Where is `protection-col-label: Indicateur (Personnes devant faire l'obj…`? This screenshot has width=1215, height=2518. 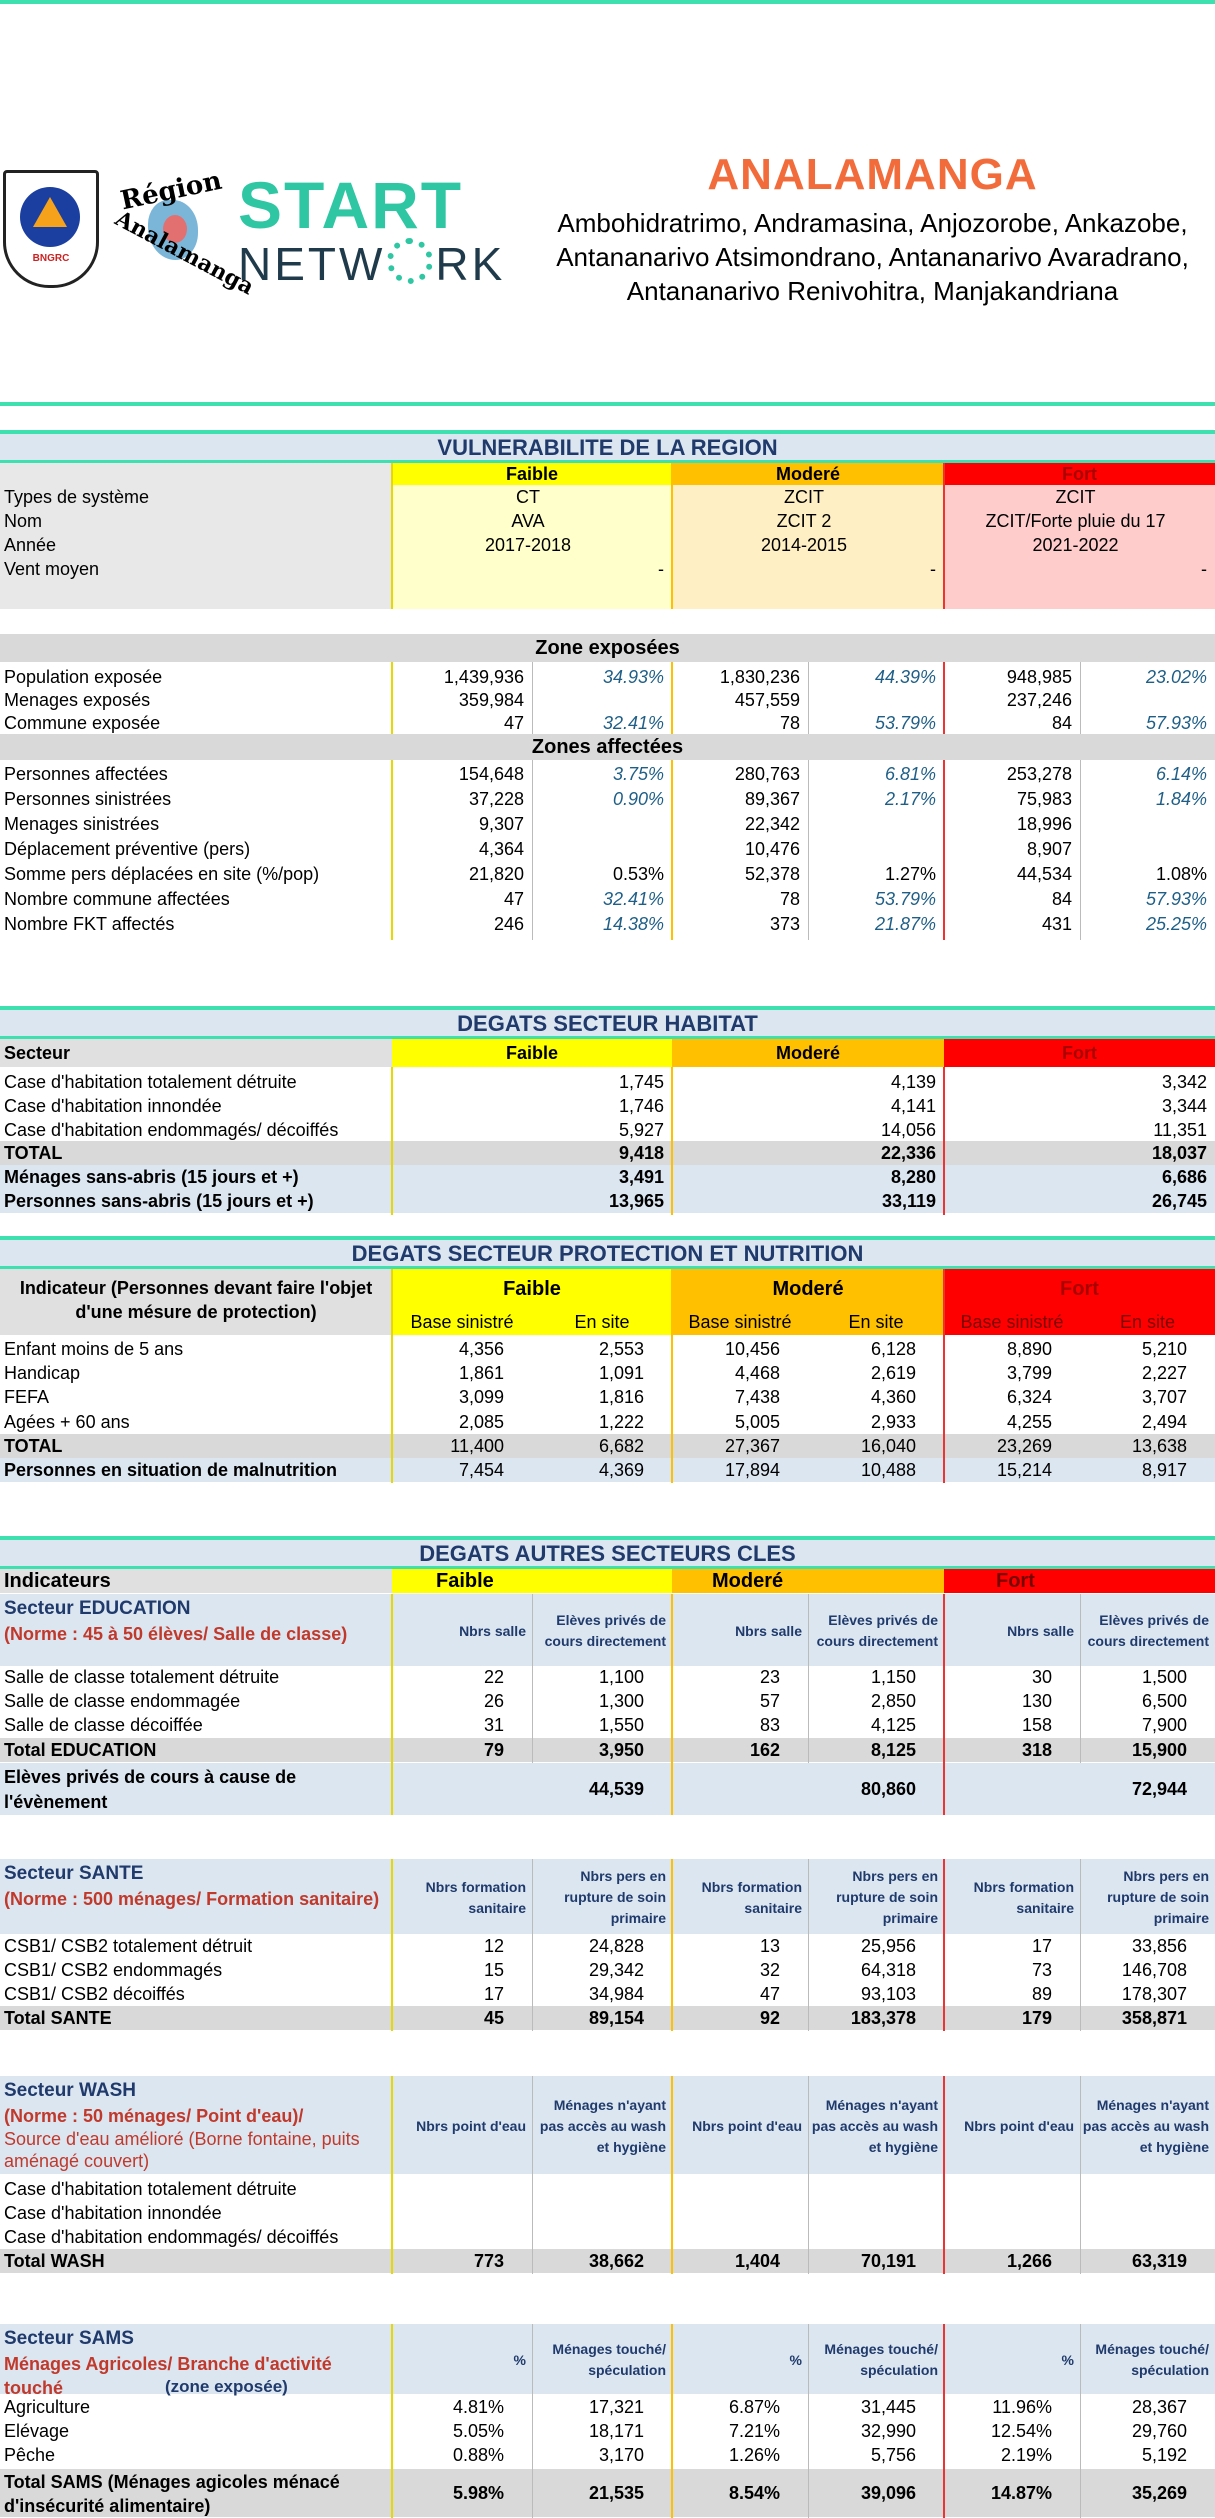 protection-col-label: Indicateur (Personnes devant faire l'obj… is located at coordinates (196, 1300).